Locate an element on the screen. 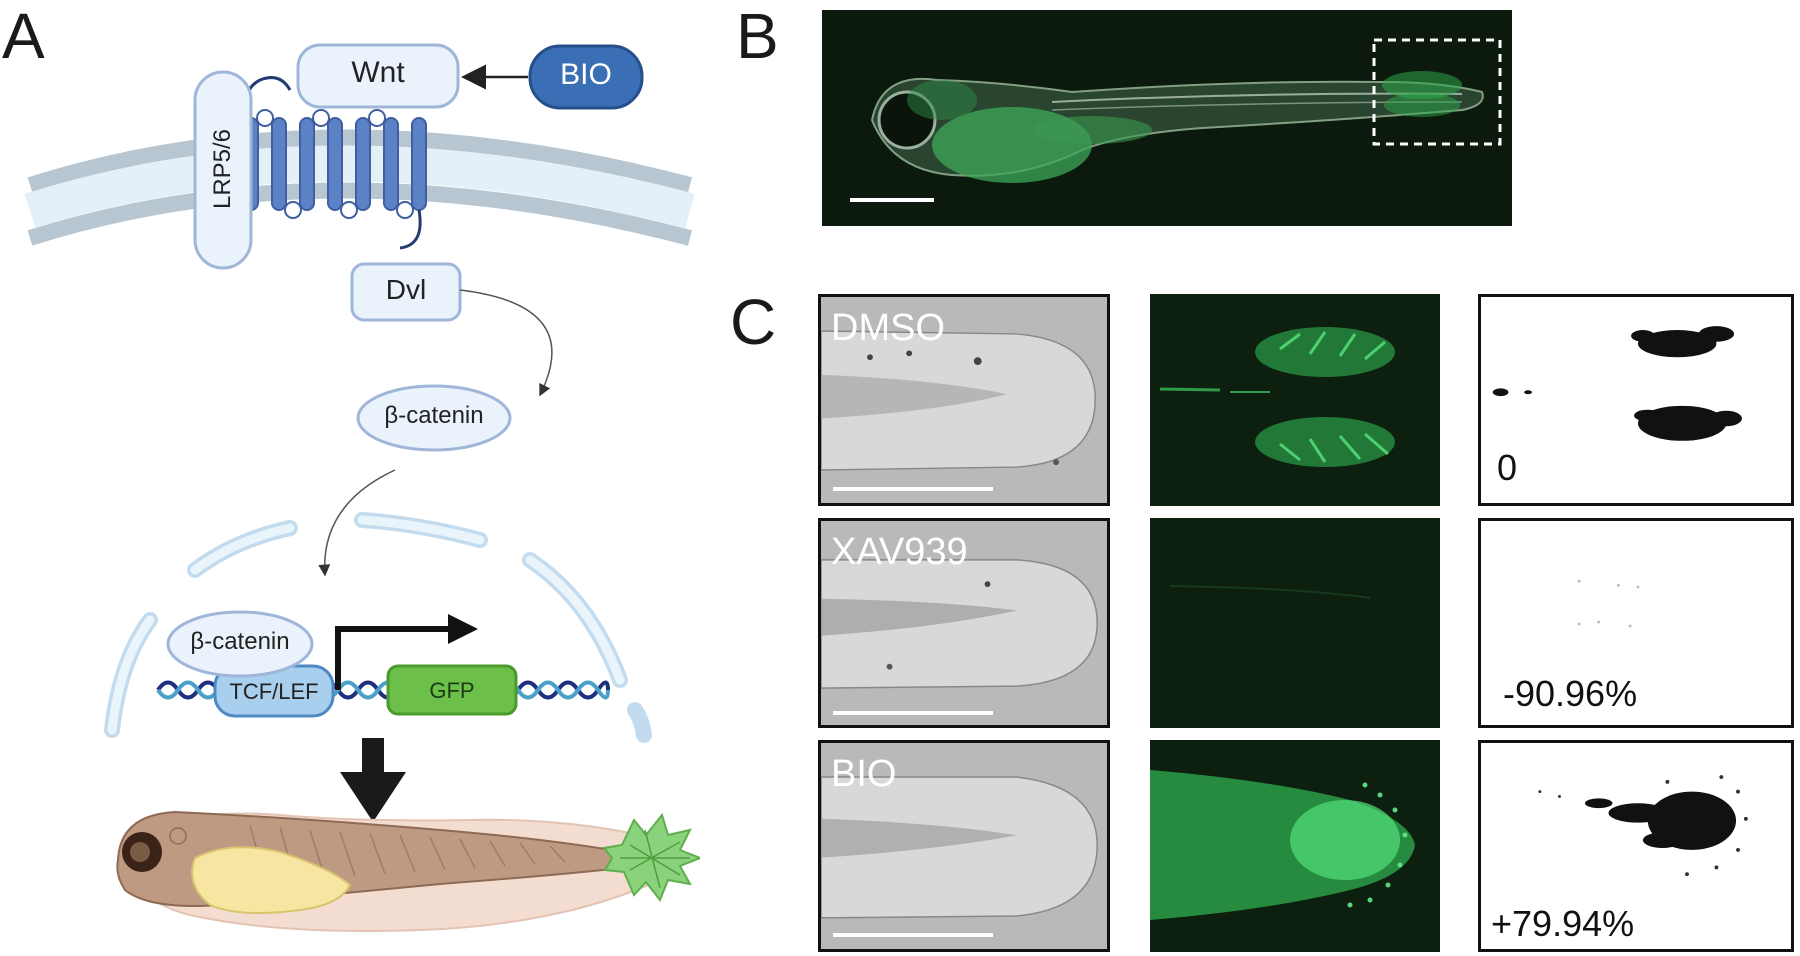 This screenshot has height=956, width=1800. bcatenin-cytoplasm is located at coordinates (434, 418).